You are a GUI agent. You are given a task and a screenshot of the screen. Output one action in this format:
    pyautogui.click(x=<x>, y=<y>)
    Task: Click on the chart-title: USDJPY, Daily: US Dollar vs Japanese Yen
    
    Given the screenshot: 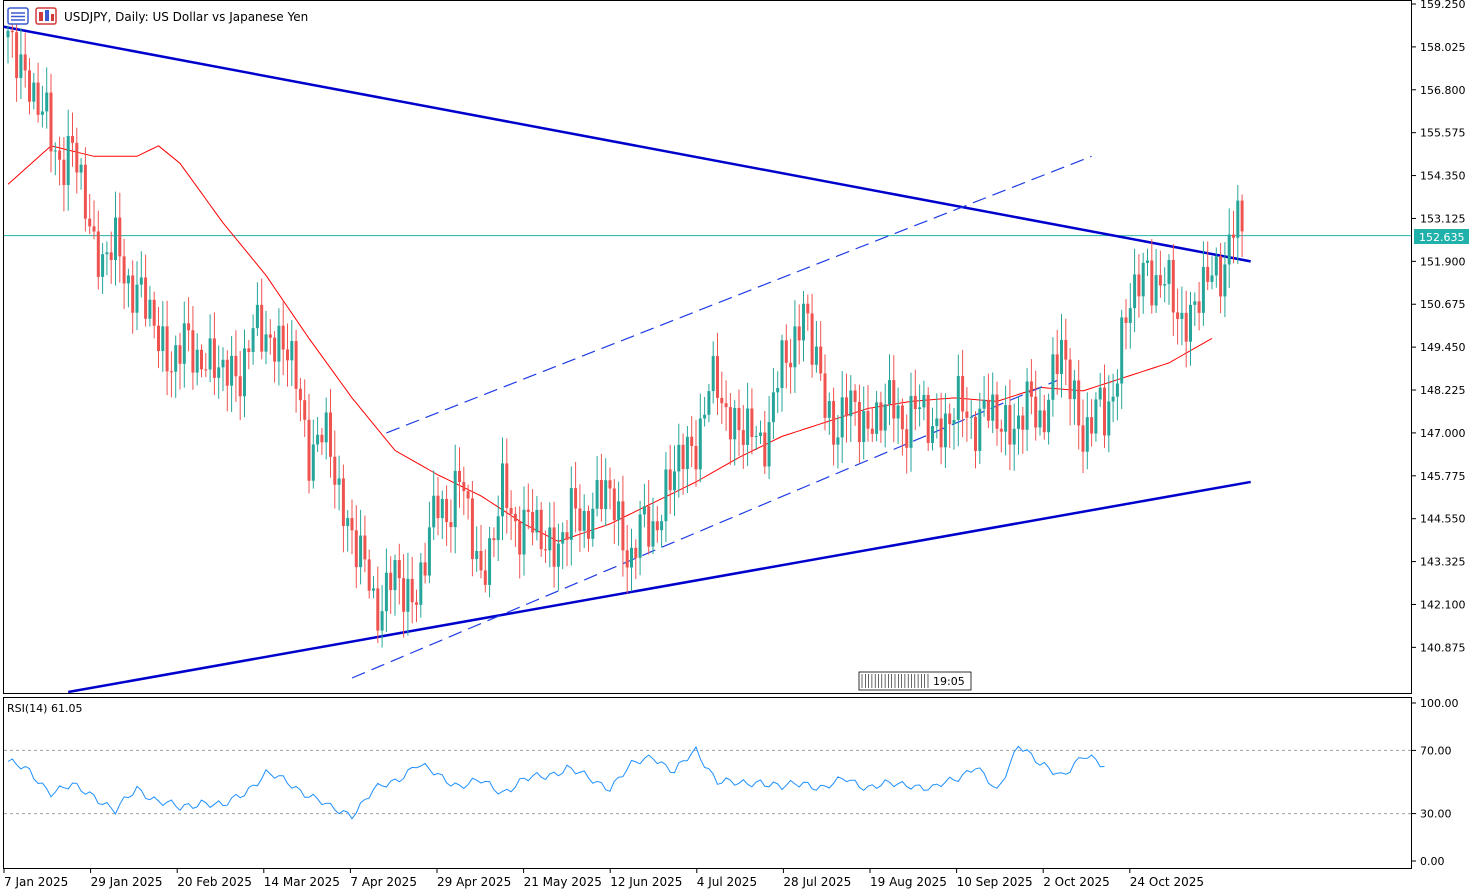 What is the action you would take?
    pyautogui.click(x=186, y=17)
    